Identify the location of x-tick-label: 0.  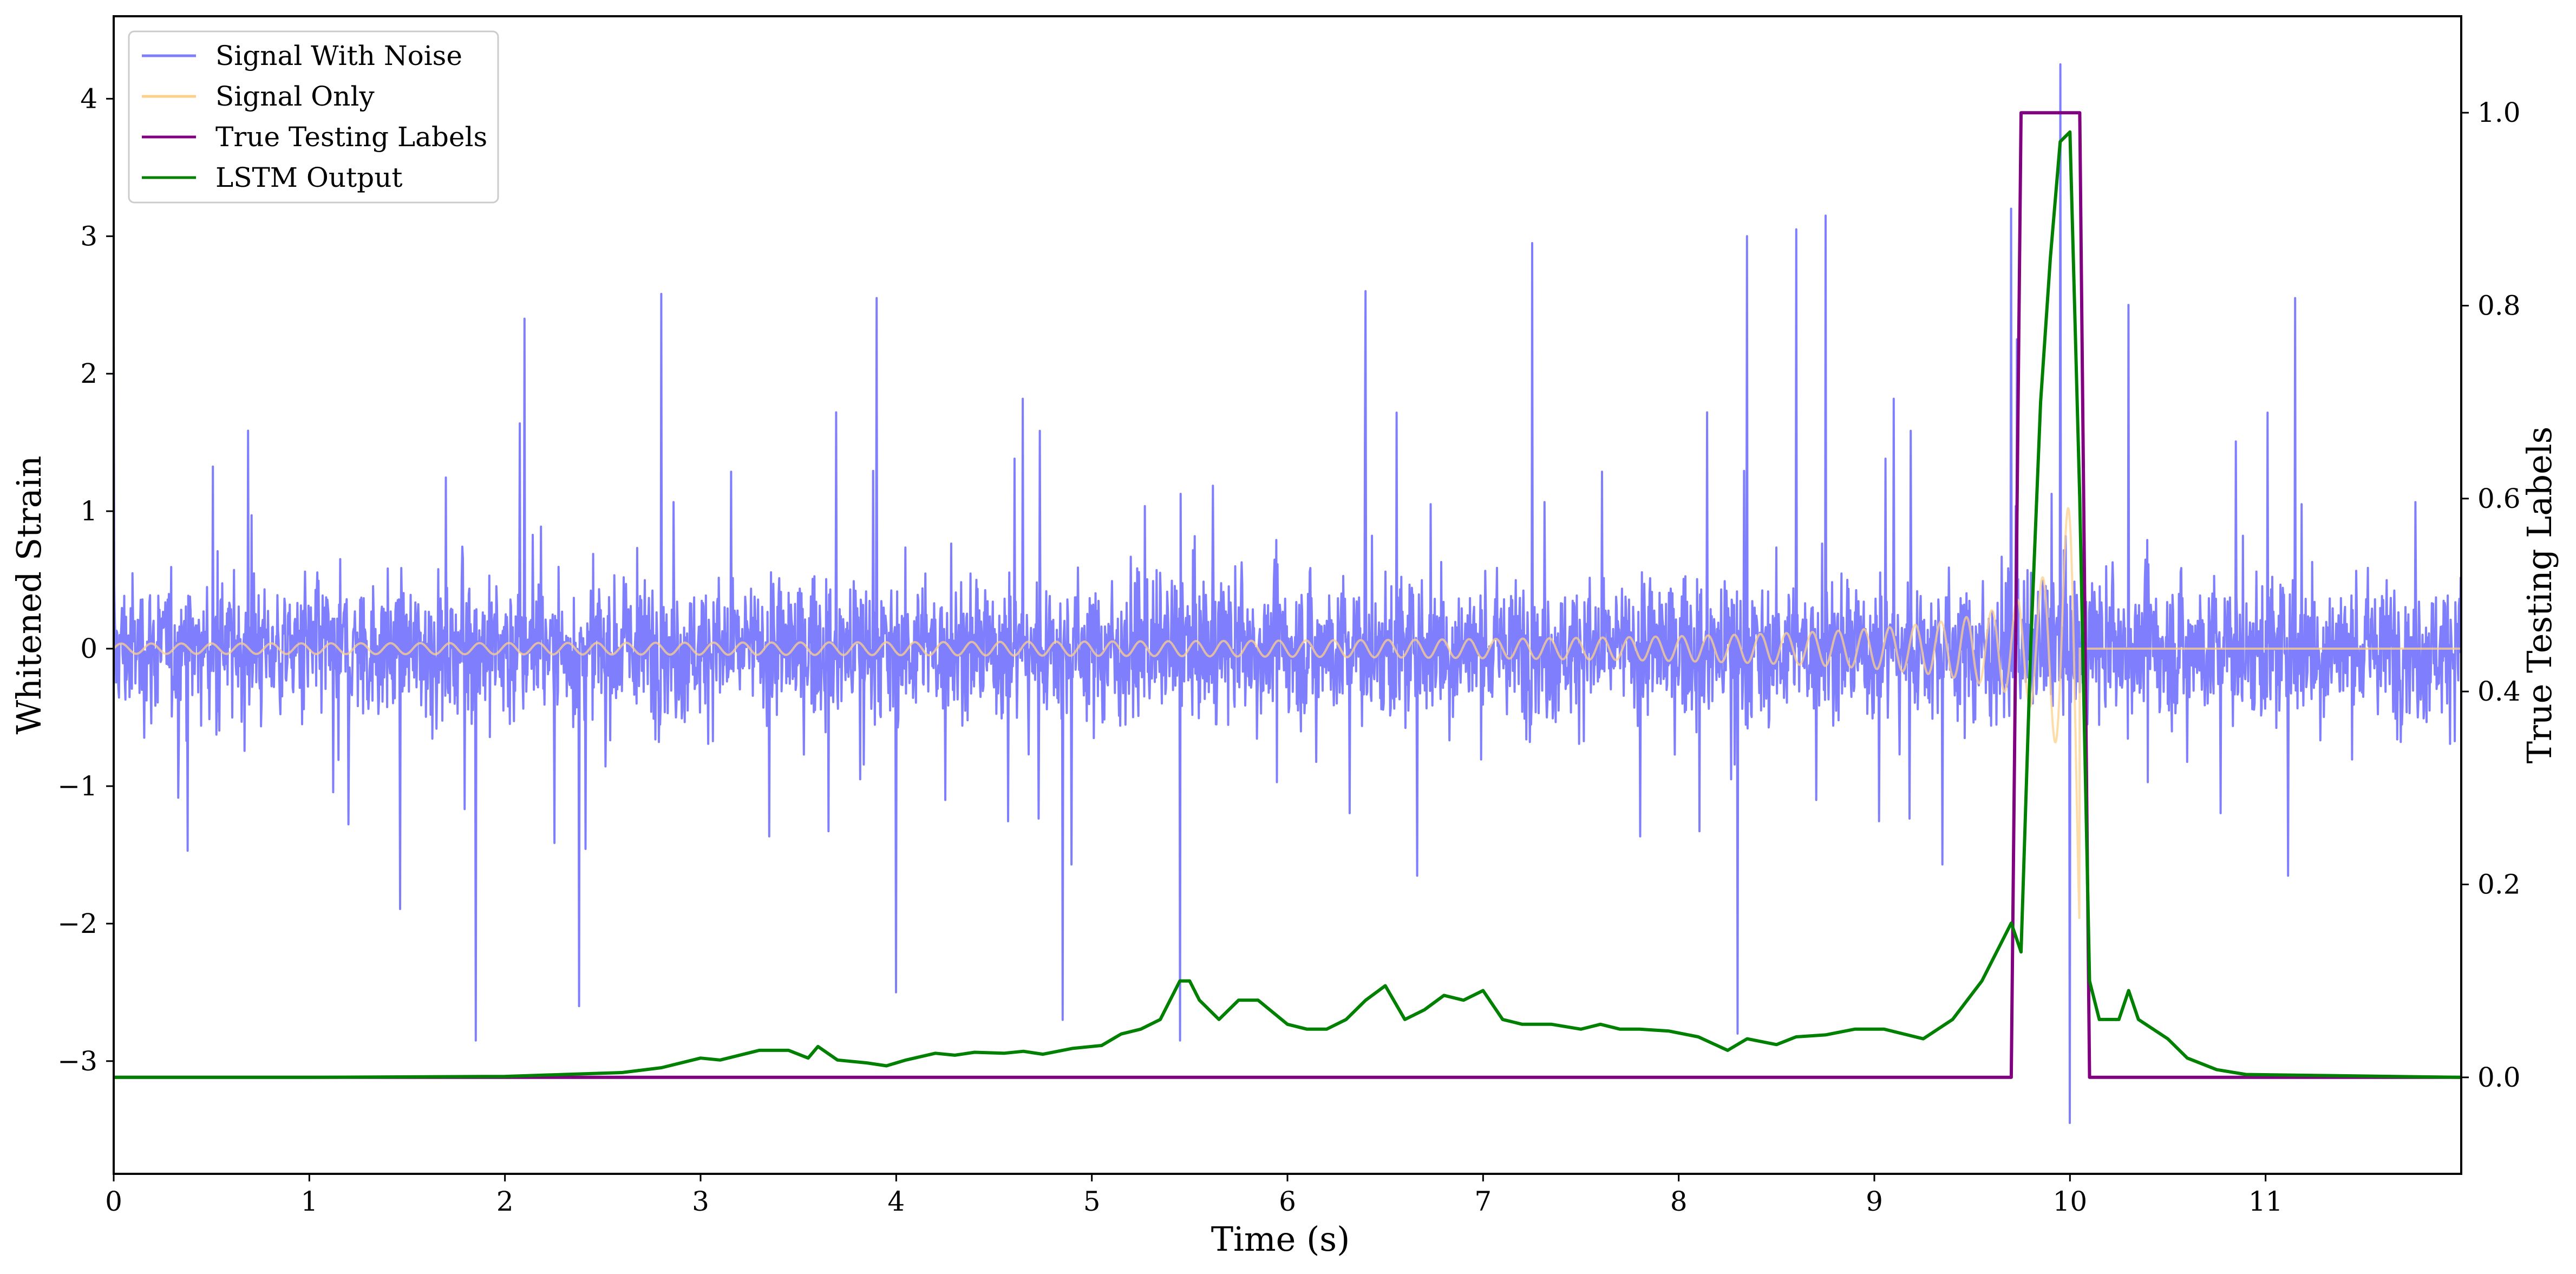
(113, 1201).